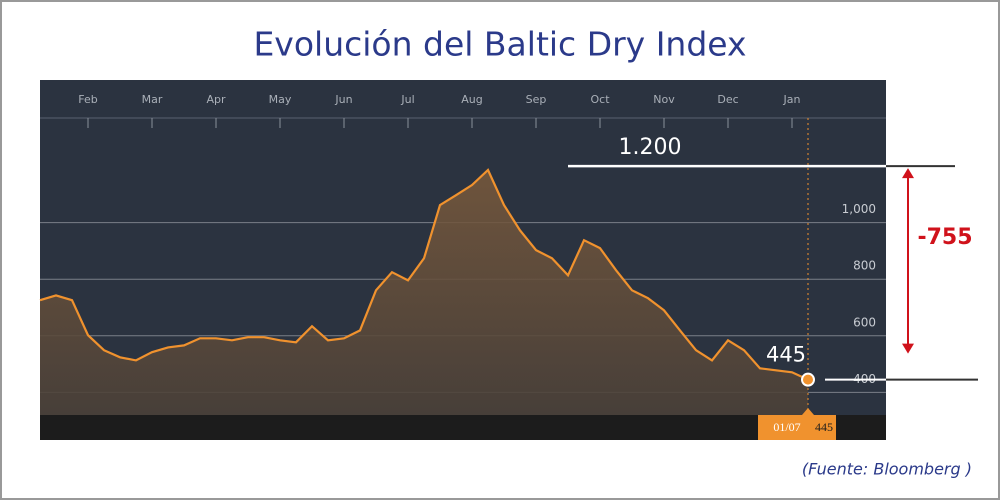  What do you see at coordinates (944, 237) in the screenshot?
I see `change-label: -755` at bounding box center [944, 237].